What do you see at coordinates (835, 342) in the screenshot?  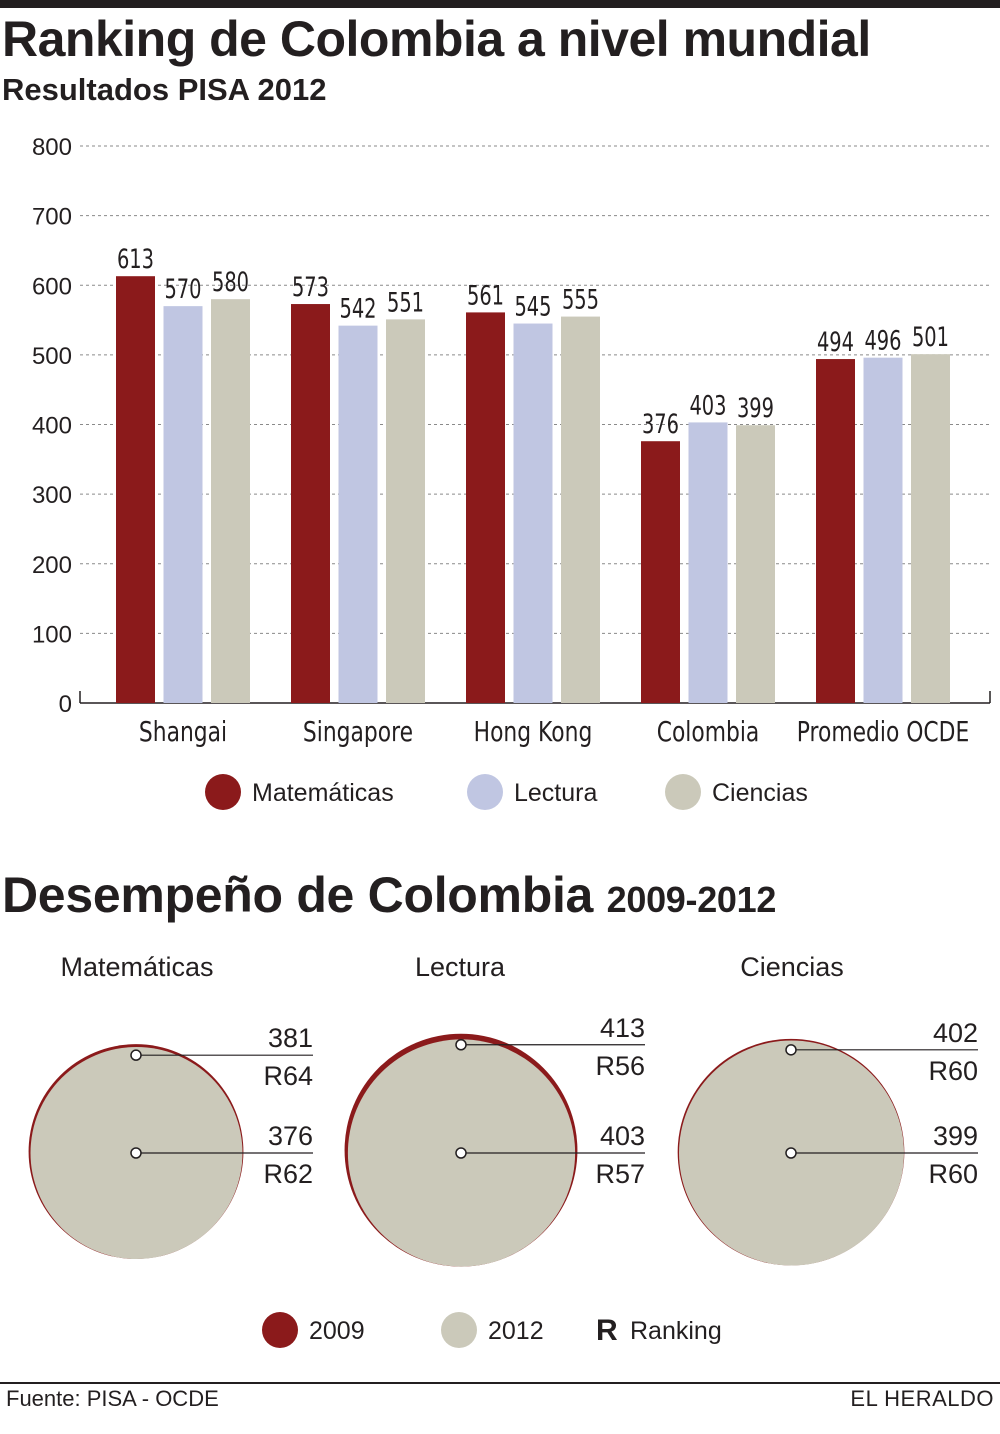 I see `bar-value-label: 494` at bounding box center [835, 342].